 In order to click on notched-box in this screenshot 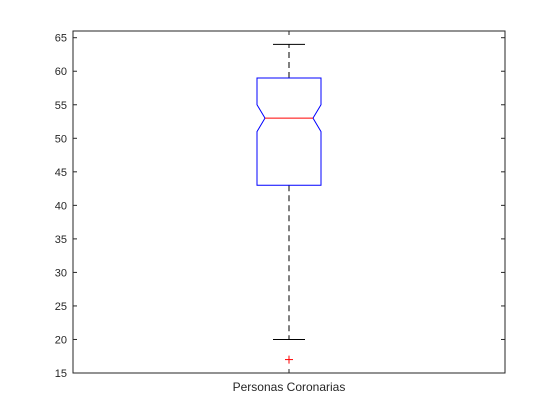, I will do `click(289, 131)`.